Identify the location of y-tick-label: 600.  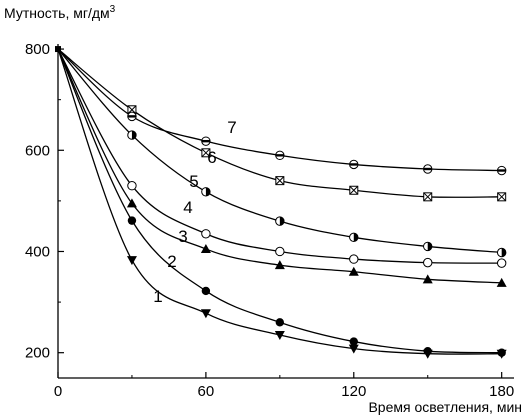
(37, 150).